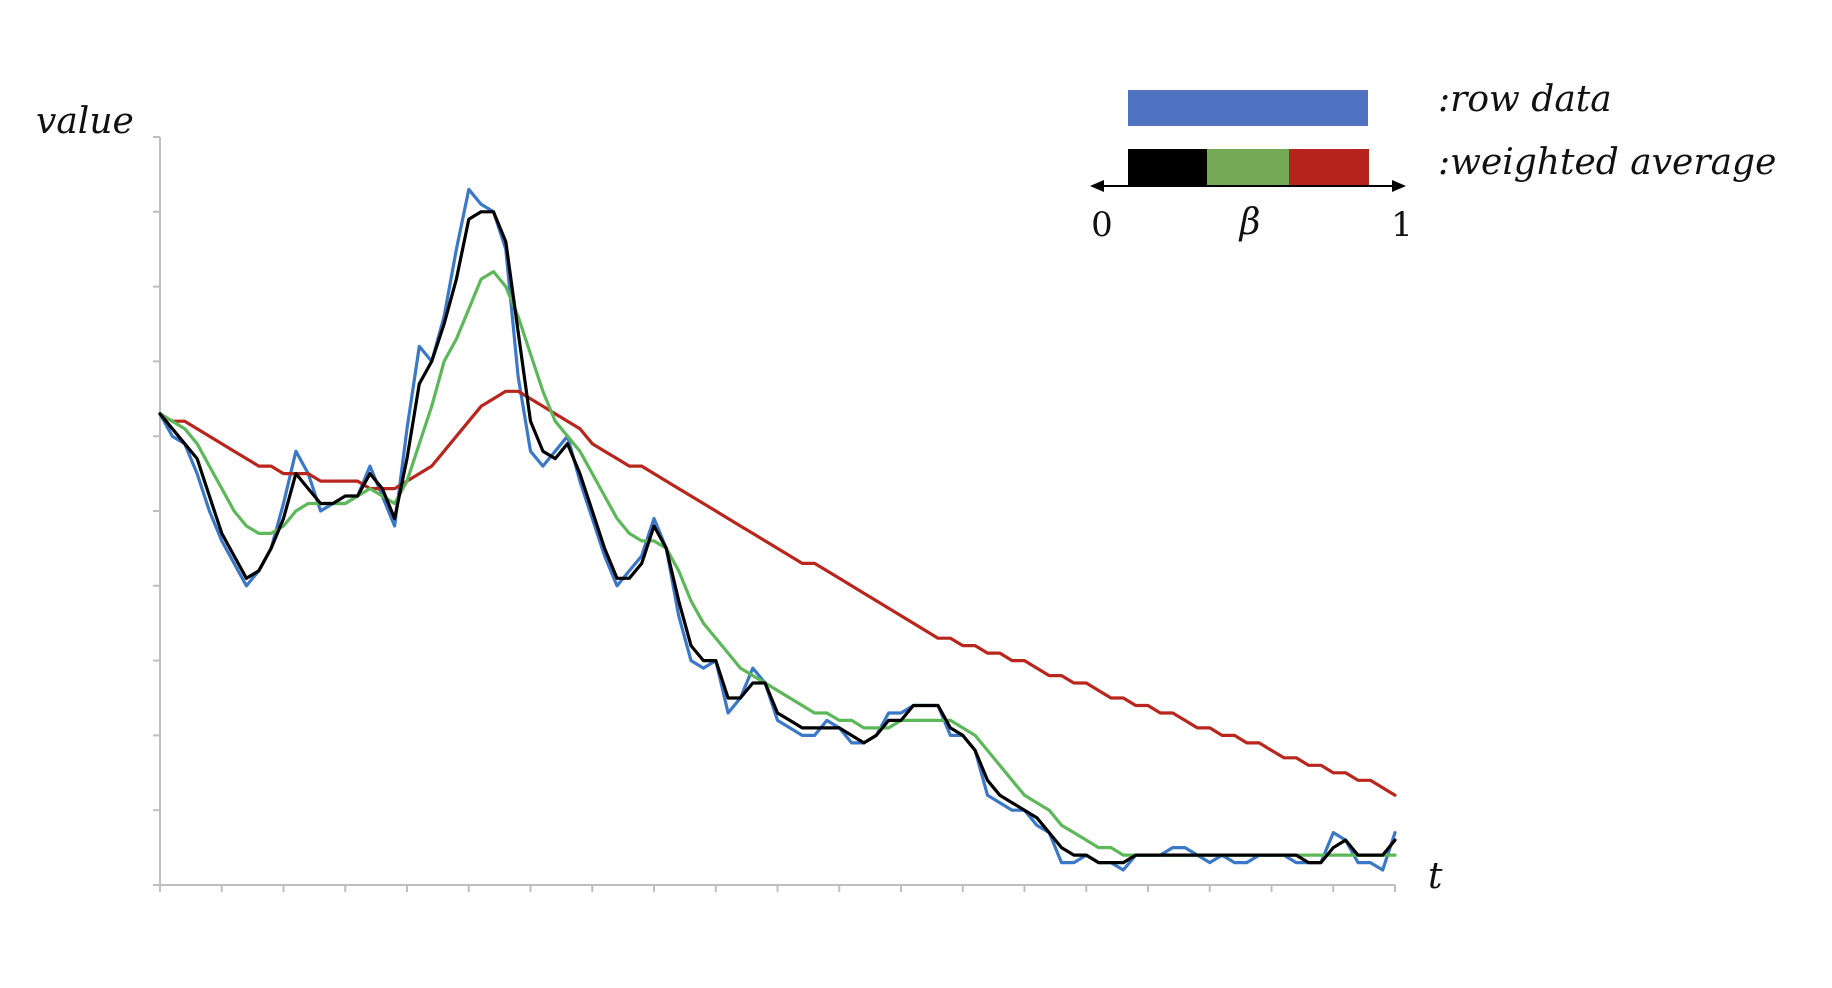 The height and width of the screenshot is (988, 1832). Describe the element at coordinates (1102, 225) in the screenshot. I see `beta-min-label: 0` at that location.